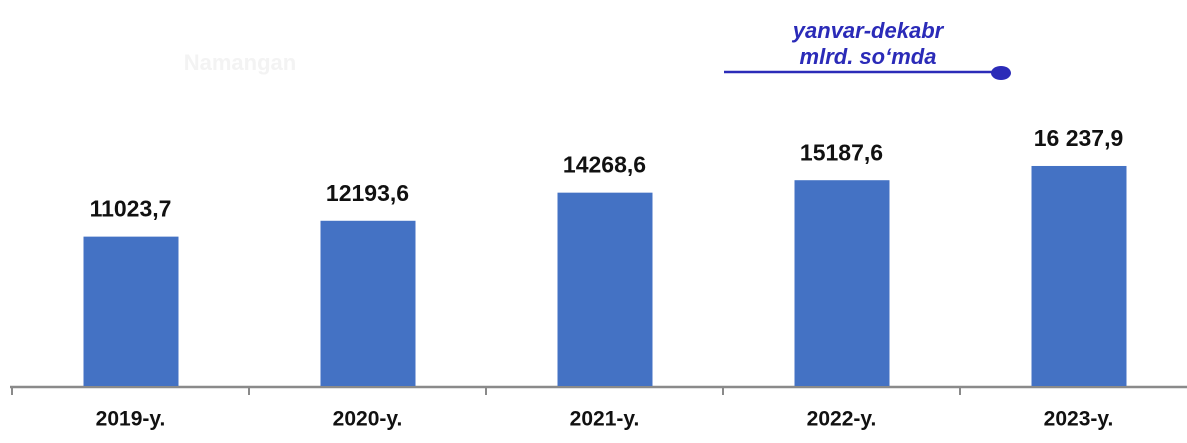 This screenshot has width=1187, height=443. Describe the element at coordinates (868, 30) in the screenshot. I see `annotation: yanvar-dekabr` at that location.